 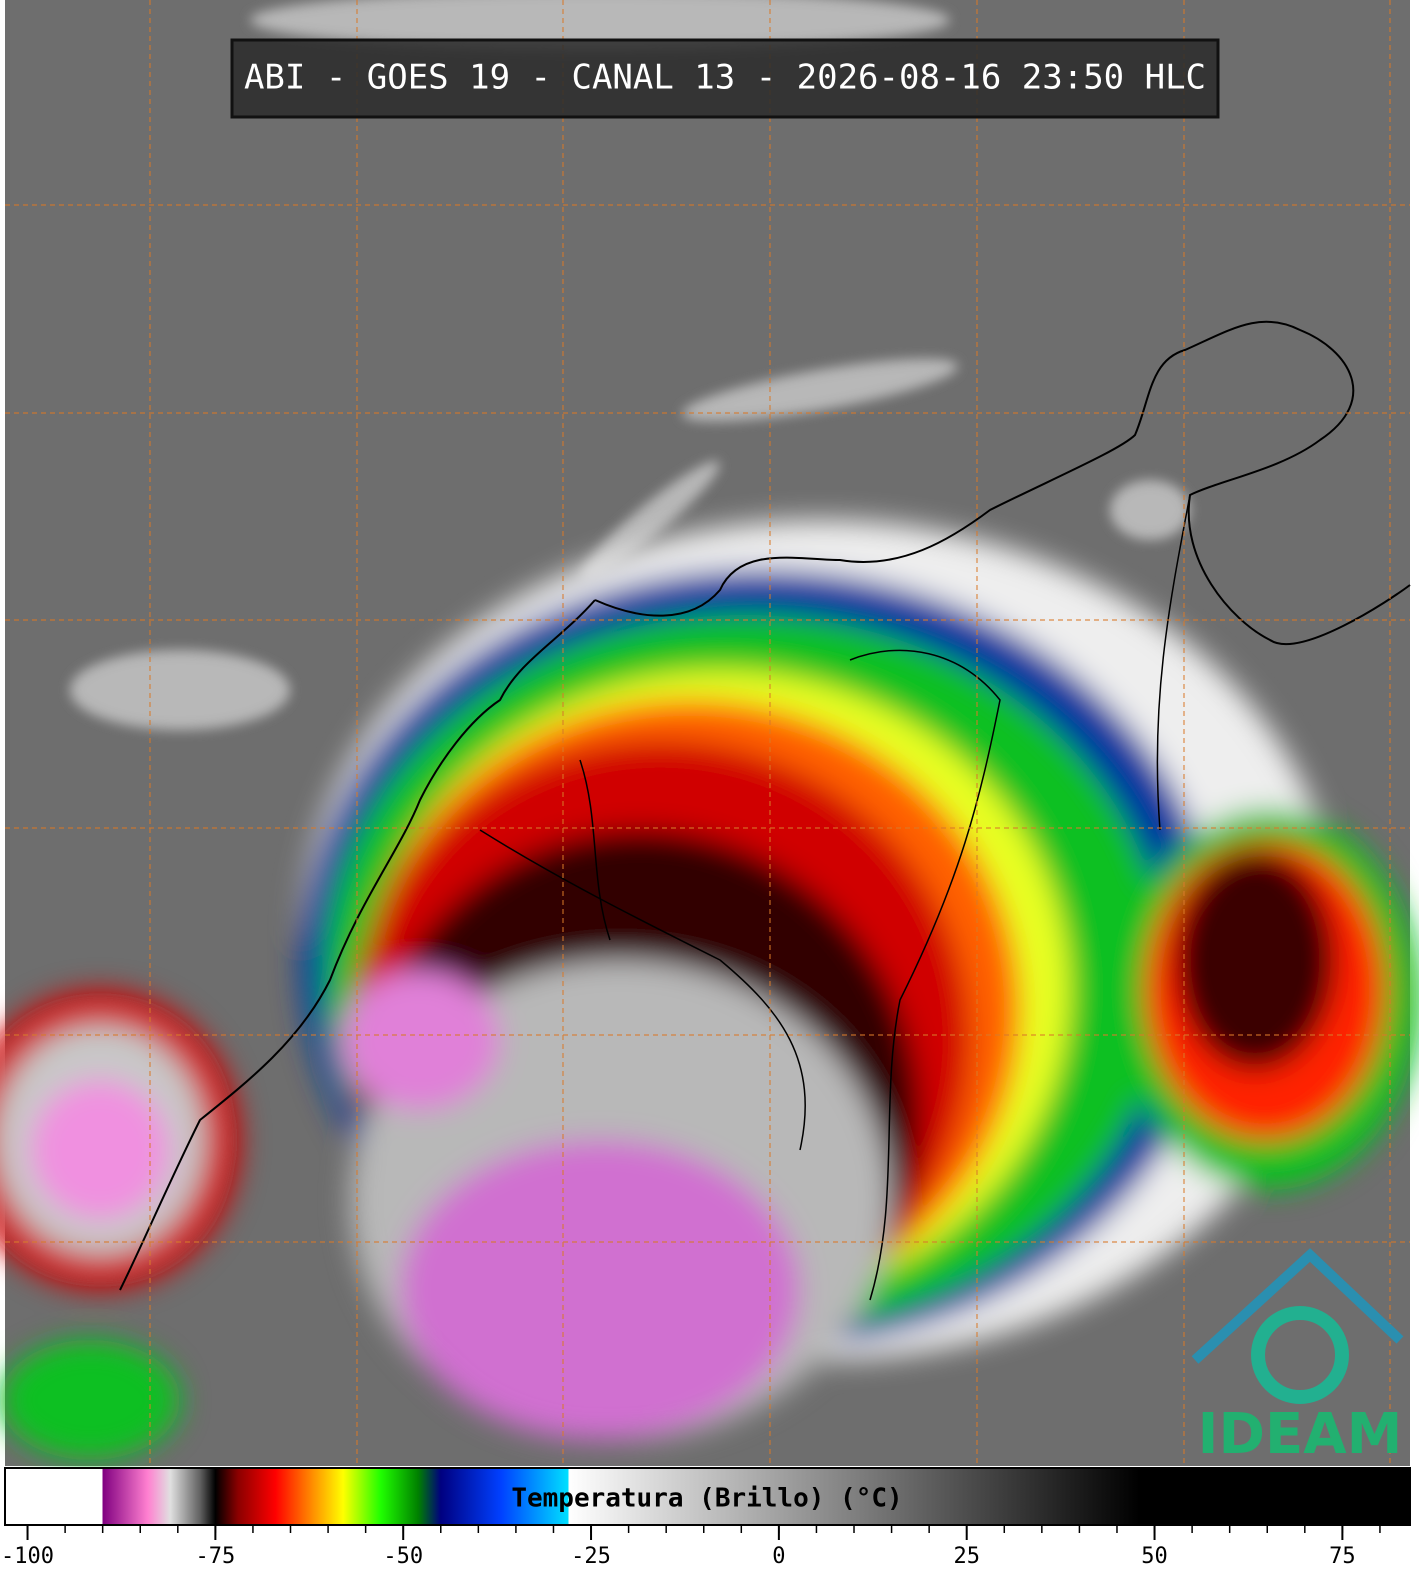 What do you see at coordinates (966, 1556) in the screenshot?
I see `tick-label: 25` at bounding box center [966, 1556].